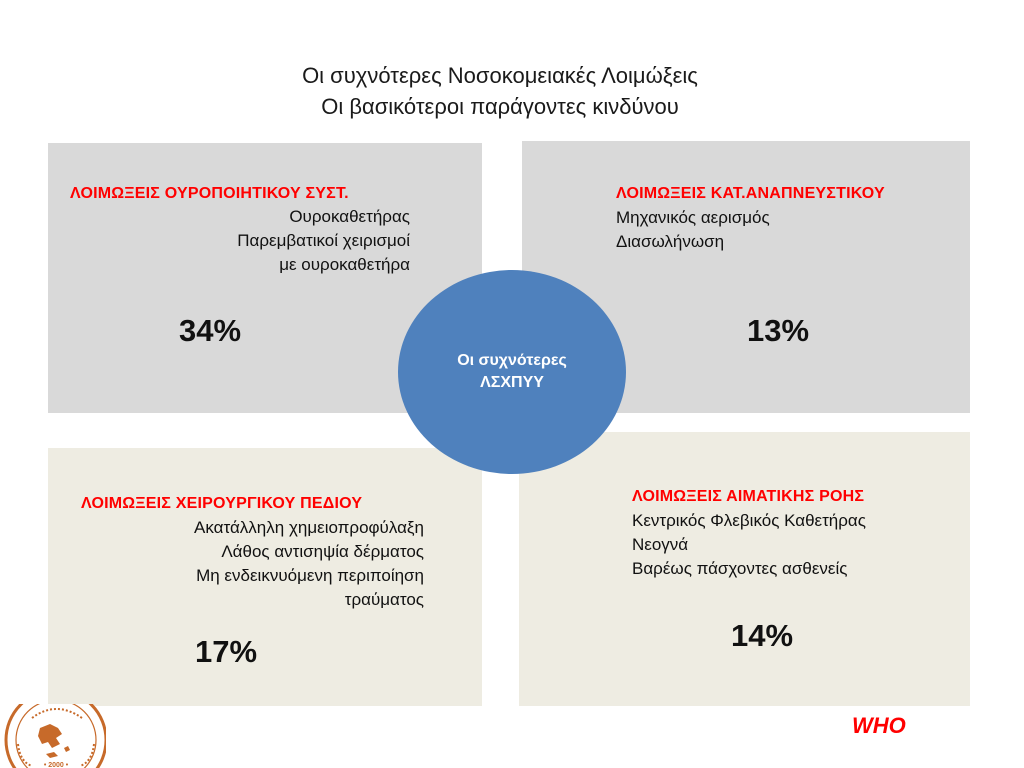 The image size is (1024, 768). I want to click on risk-factor: τραύματος, so click(384, 599).